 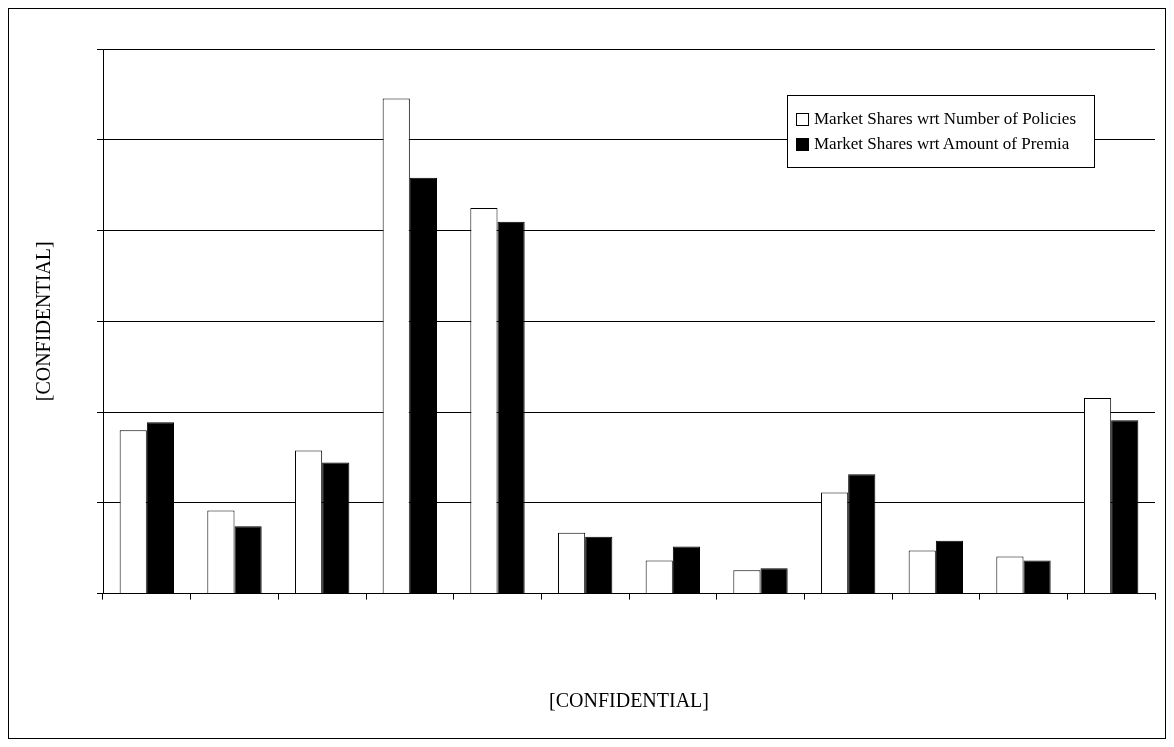 What do you see at coordinates (941, 144) in the screenshot?
I see `legend-label: Market Shares wrt Amount of Premia` at bounding box center [941, 144].